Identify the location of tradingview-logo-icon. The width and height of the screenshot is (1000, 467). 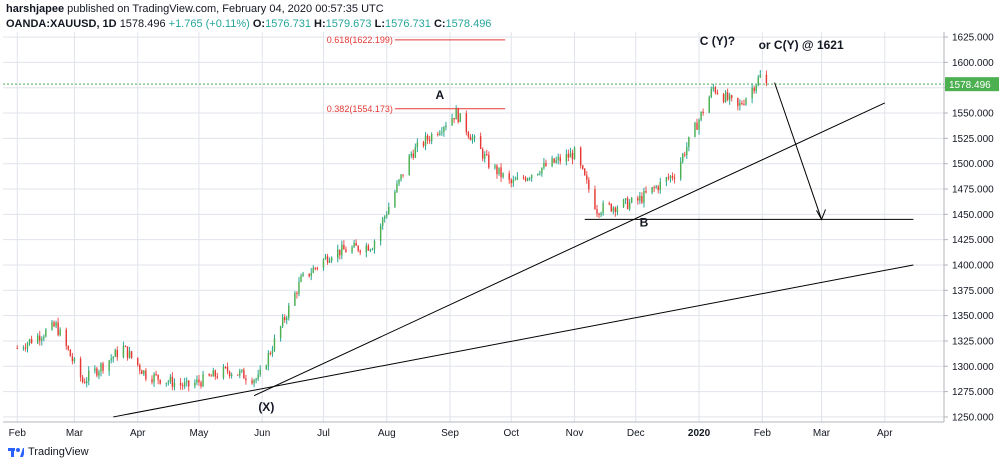
(16, 452).